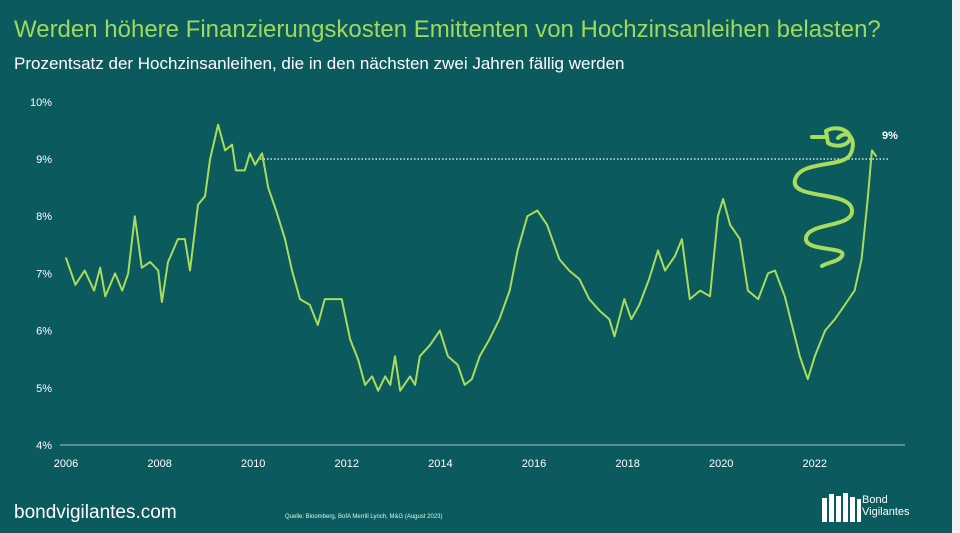  Describe the element at coordinates (253, 464) in the screenshot. I see `x-tick-label: 2010` at that location.